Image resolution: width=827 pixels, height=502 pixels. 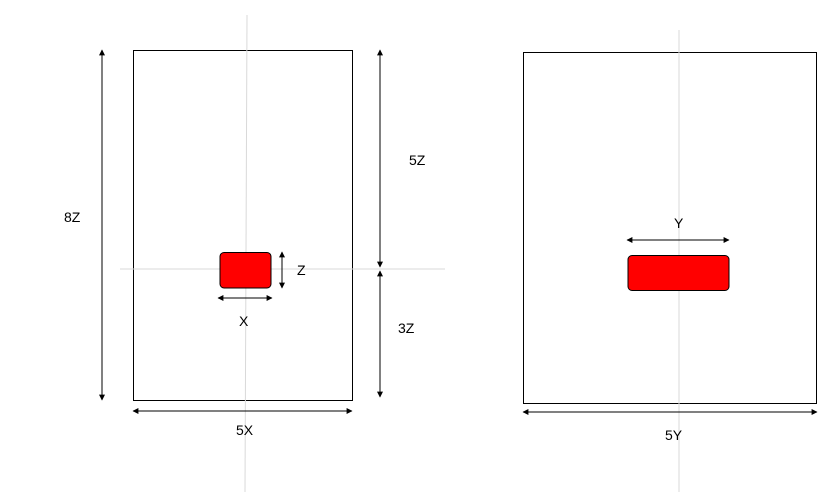 I want to click on x-label: X, so click(x=244, y=321).